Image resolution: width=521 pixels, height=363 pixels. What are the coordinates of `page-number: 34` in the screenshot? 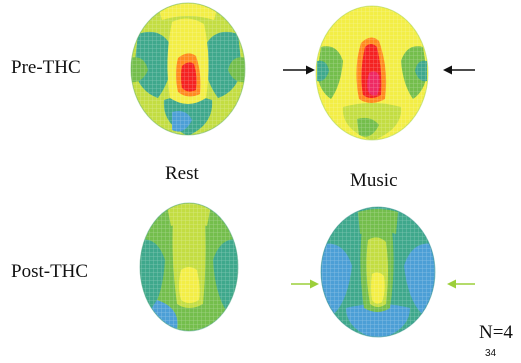 It's located at (491, 353).